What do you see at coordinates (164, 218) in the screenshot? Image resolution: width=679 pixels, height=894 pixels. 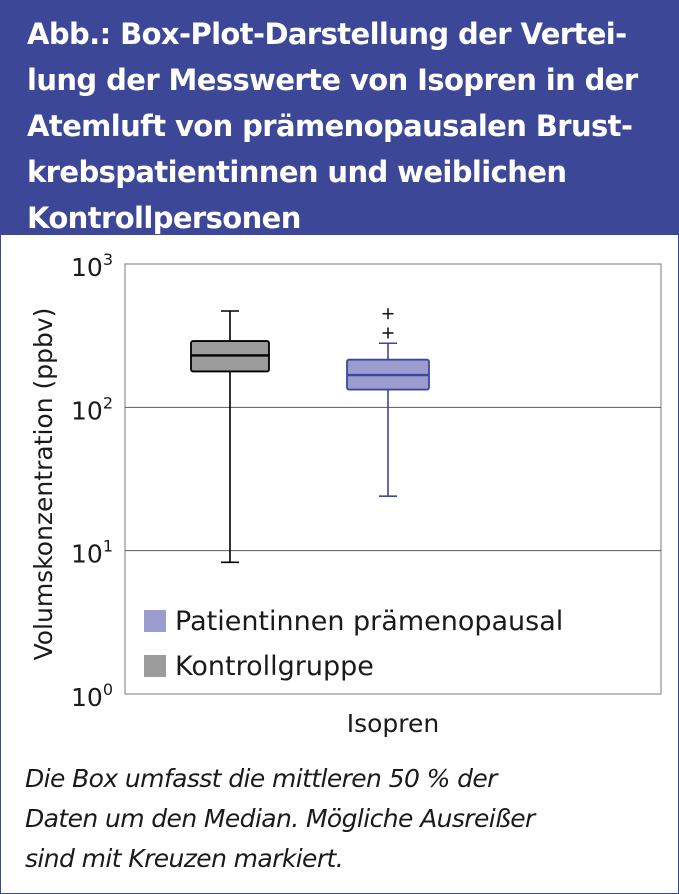 I see `title-line: Kontrollpersonen` at bounding box center [164, 218].